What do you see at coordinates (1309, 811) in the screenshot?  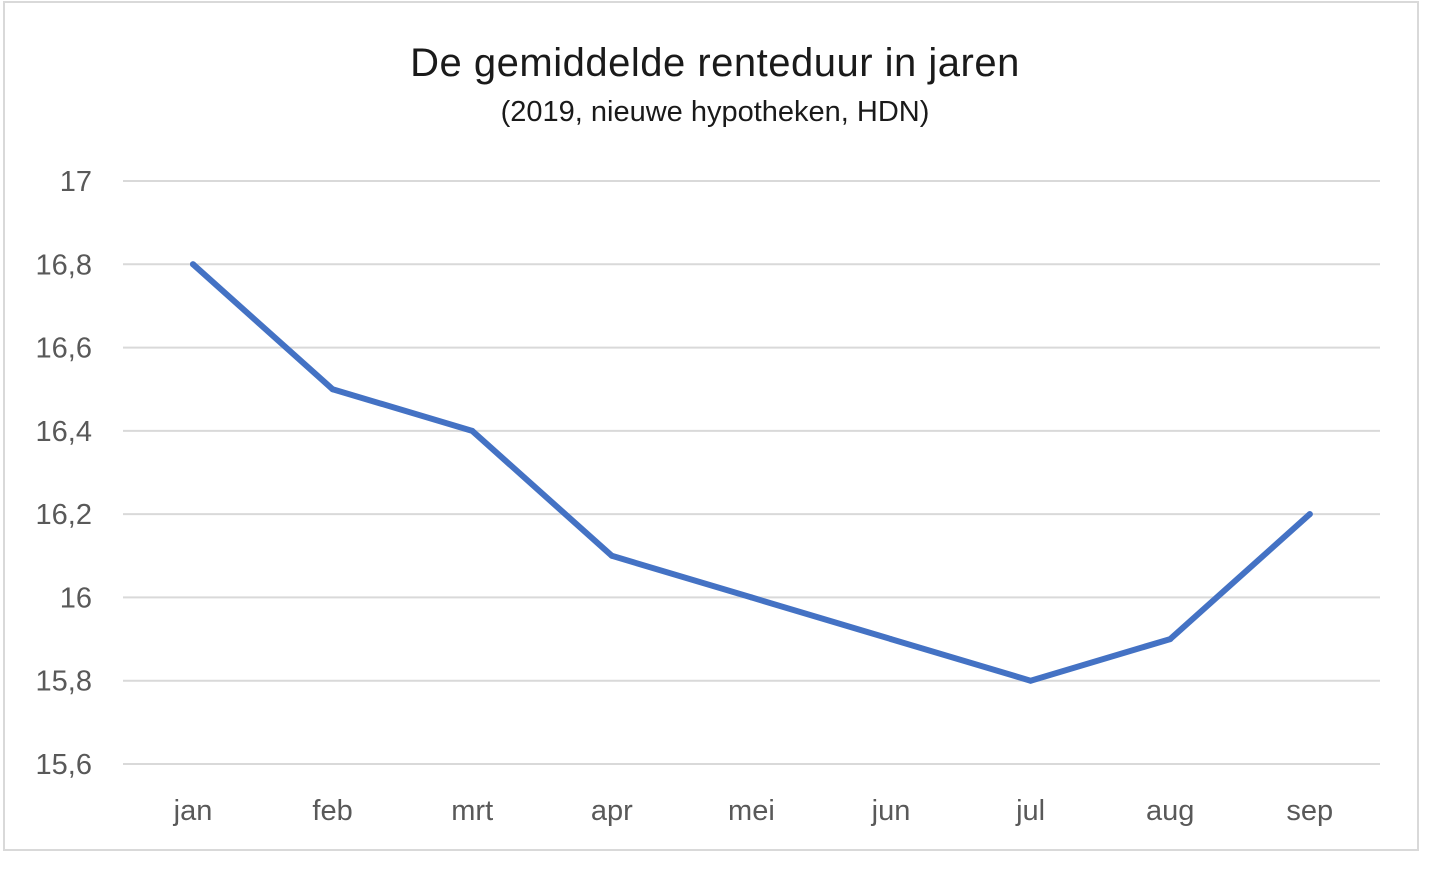 I see `x-tick-label: sep` at bounding box center [1309, 811].